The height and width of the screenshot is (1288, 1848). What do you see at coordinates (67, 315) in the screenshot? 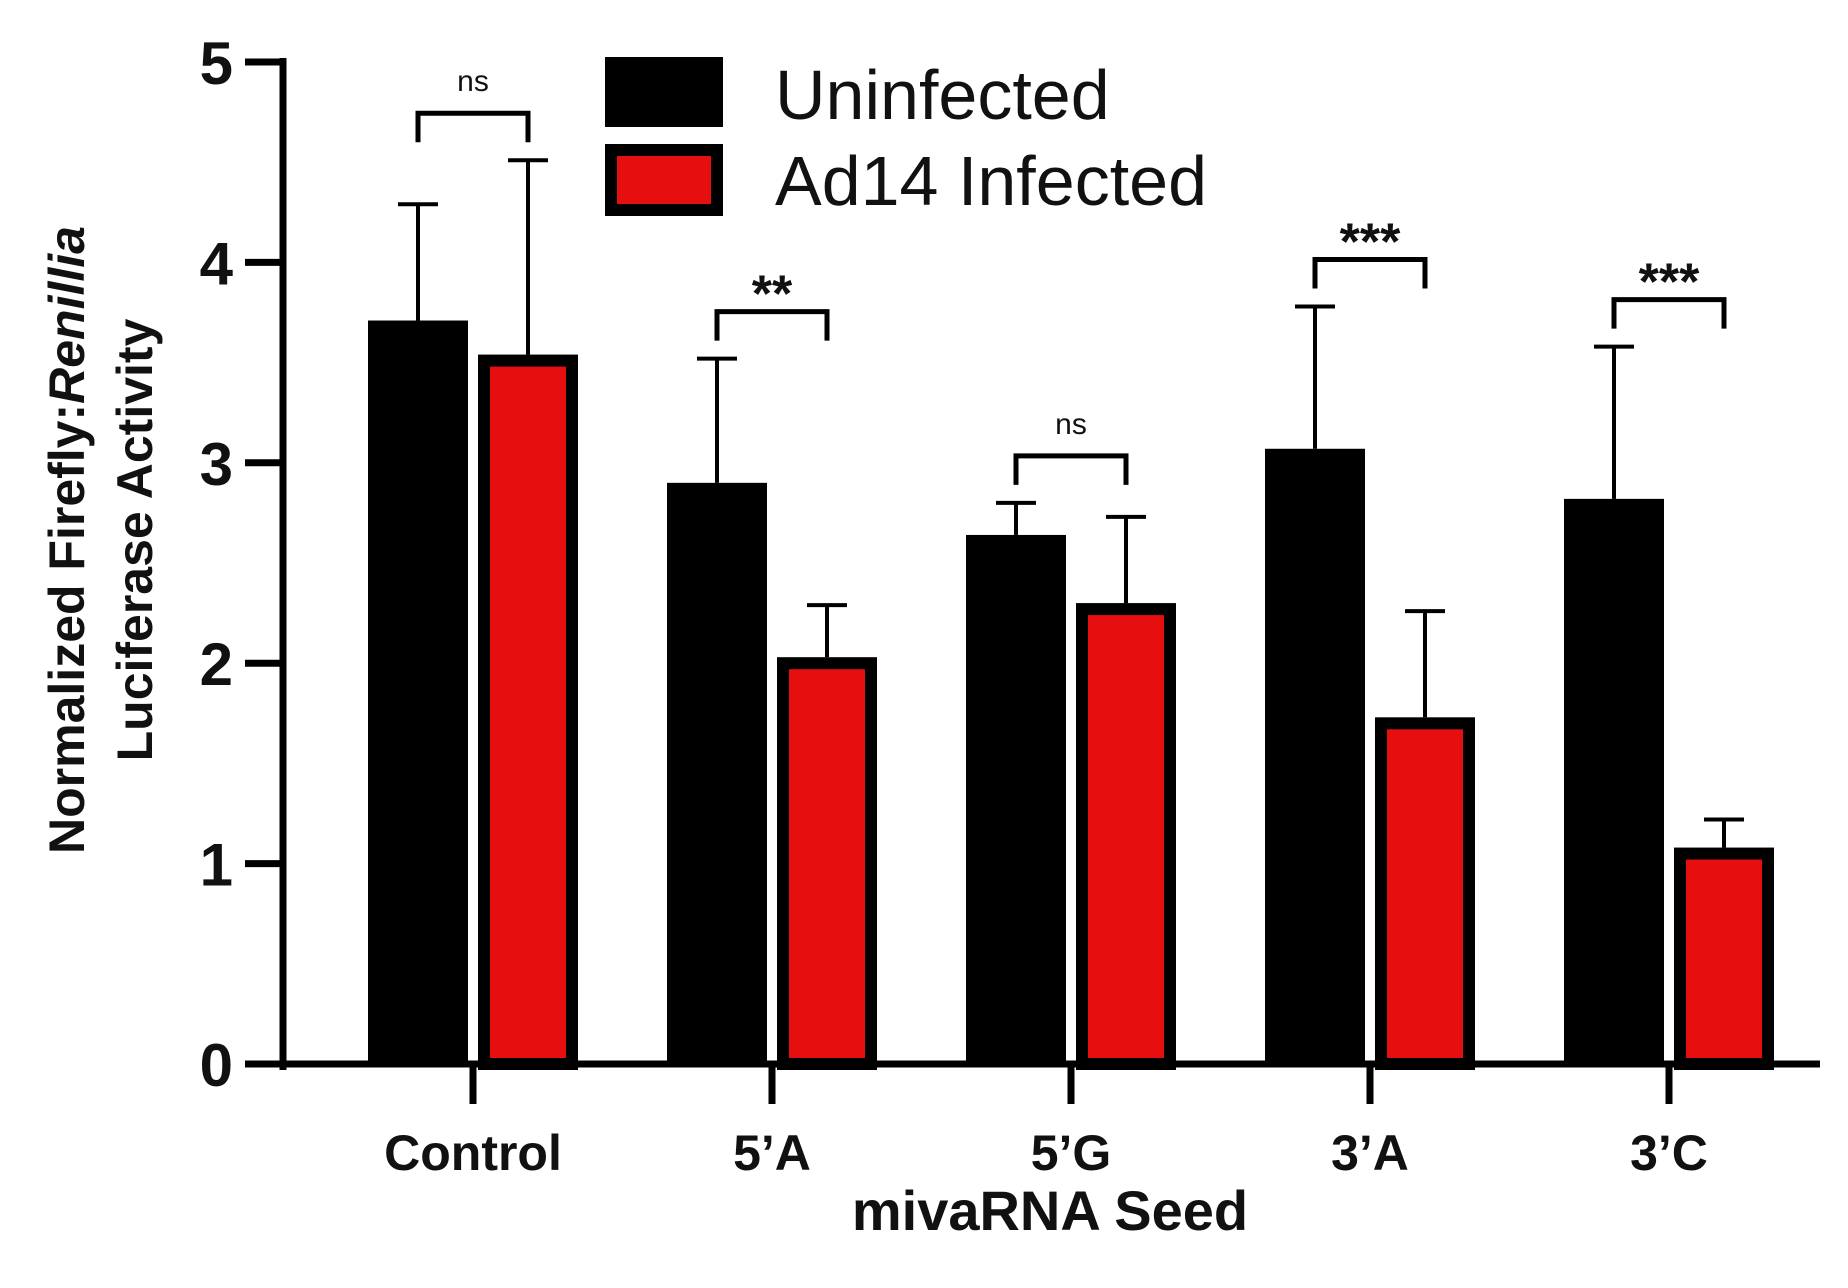
I see `y-axis-label-italic: Renillia` at bounding box center [67, 315].